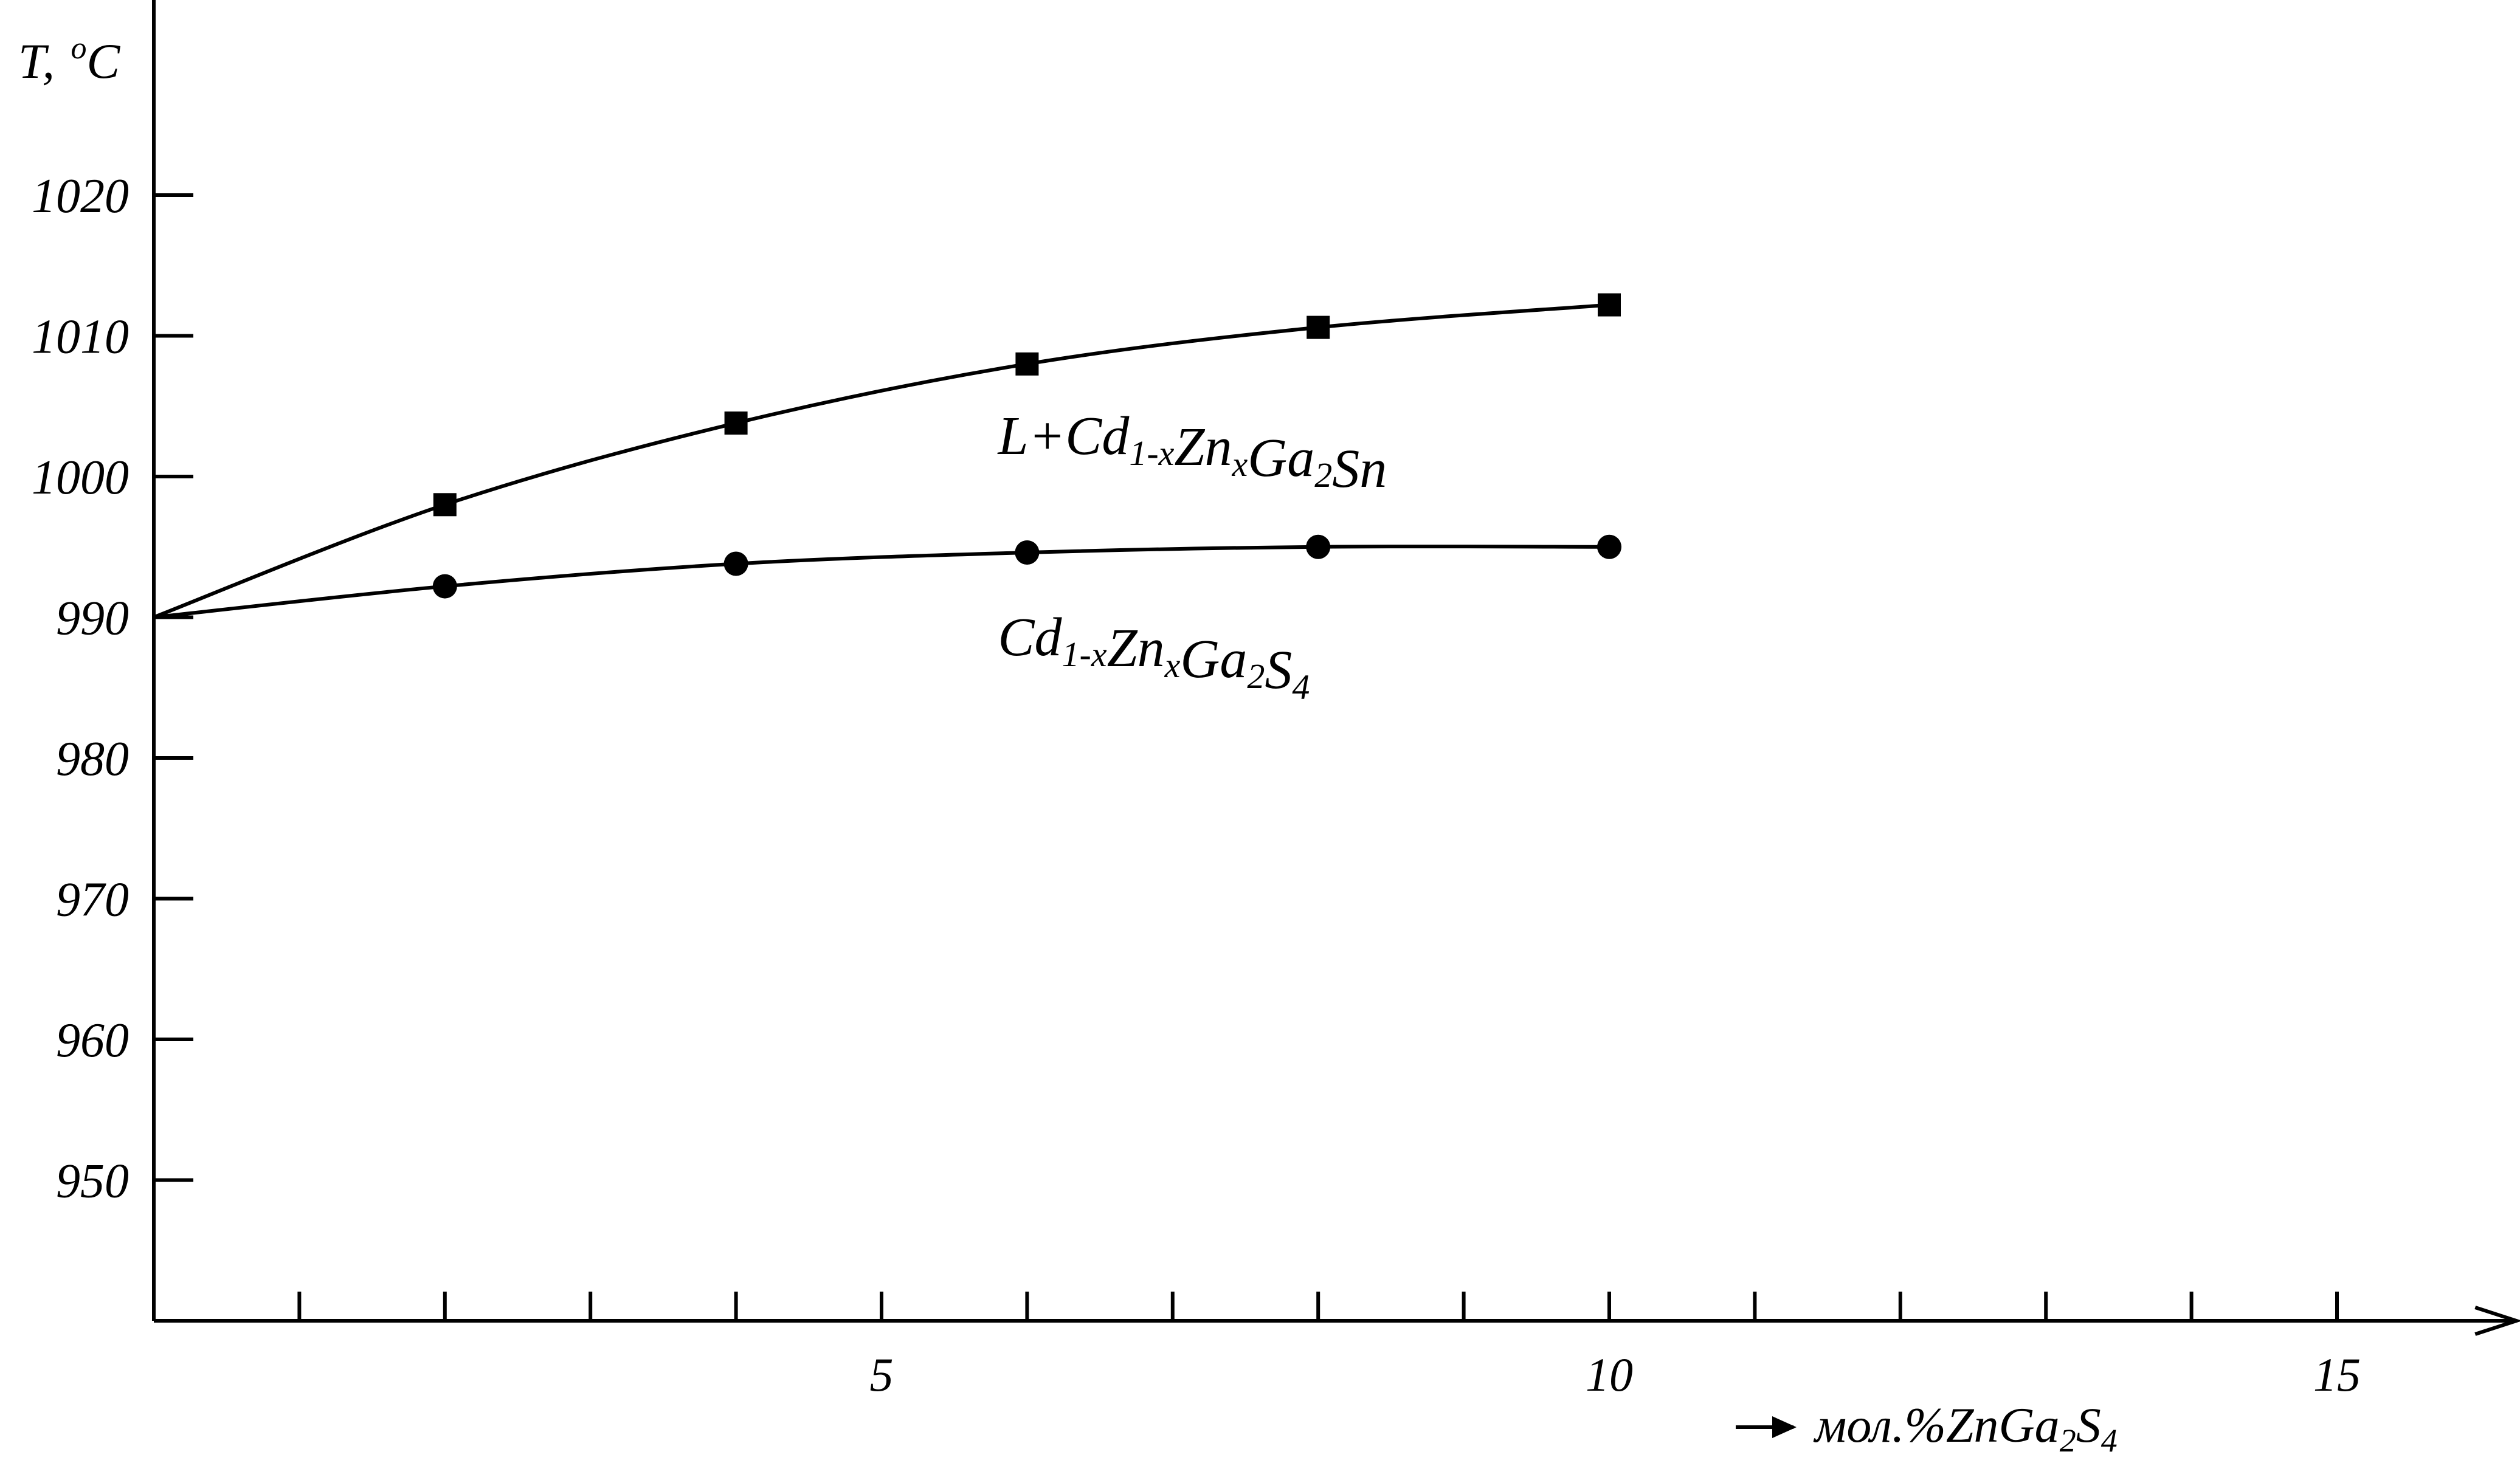 This screenshot has height=1477, width=2520. I want to click on series-line-circle, so click(881, 582).